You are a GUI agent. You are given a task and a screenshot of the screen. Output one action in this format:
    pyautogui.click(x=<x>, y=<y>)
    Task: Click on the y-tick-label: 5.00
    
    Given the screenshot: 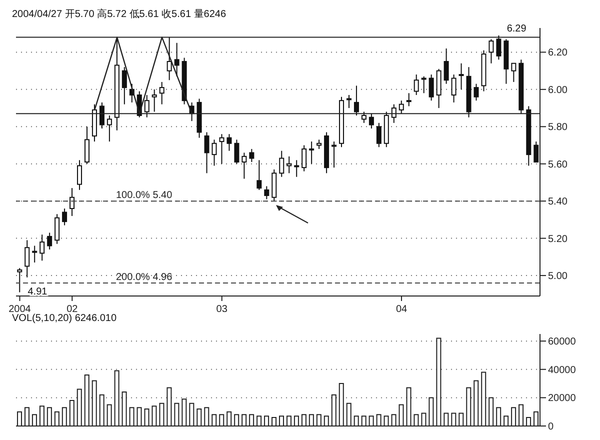 What is the action you would take?
    pyautogui.click(x=558, y=276)
    